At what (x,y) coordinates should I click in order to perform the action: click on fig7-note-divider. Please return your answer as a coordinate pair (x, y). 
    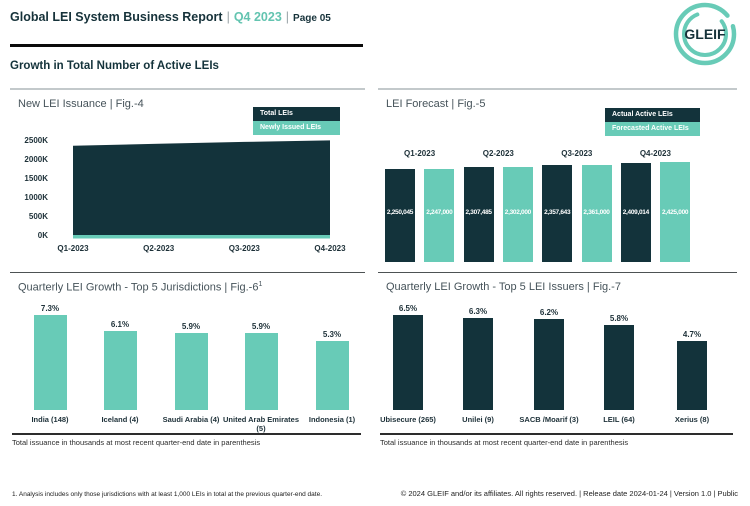
    Looking at the image, I should click on (556, 434).